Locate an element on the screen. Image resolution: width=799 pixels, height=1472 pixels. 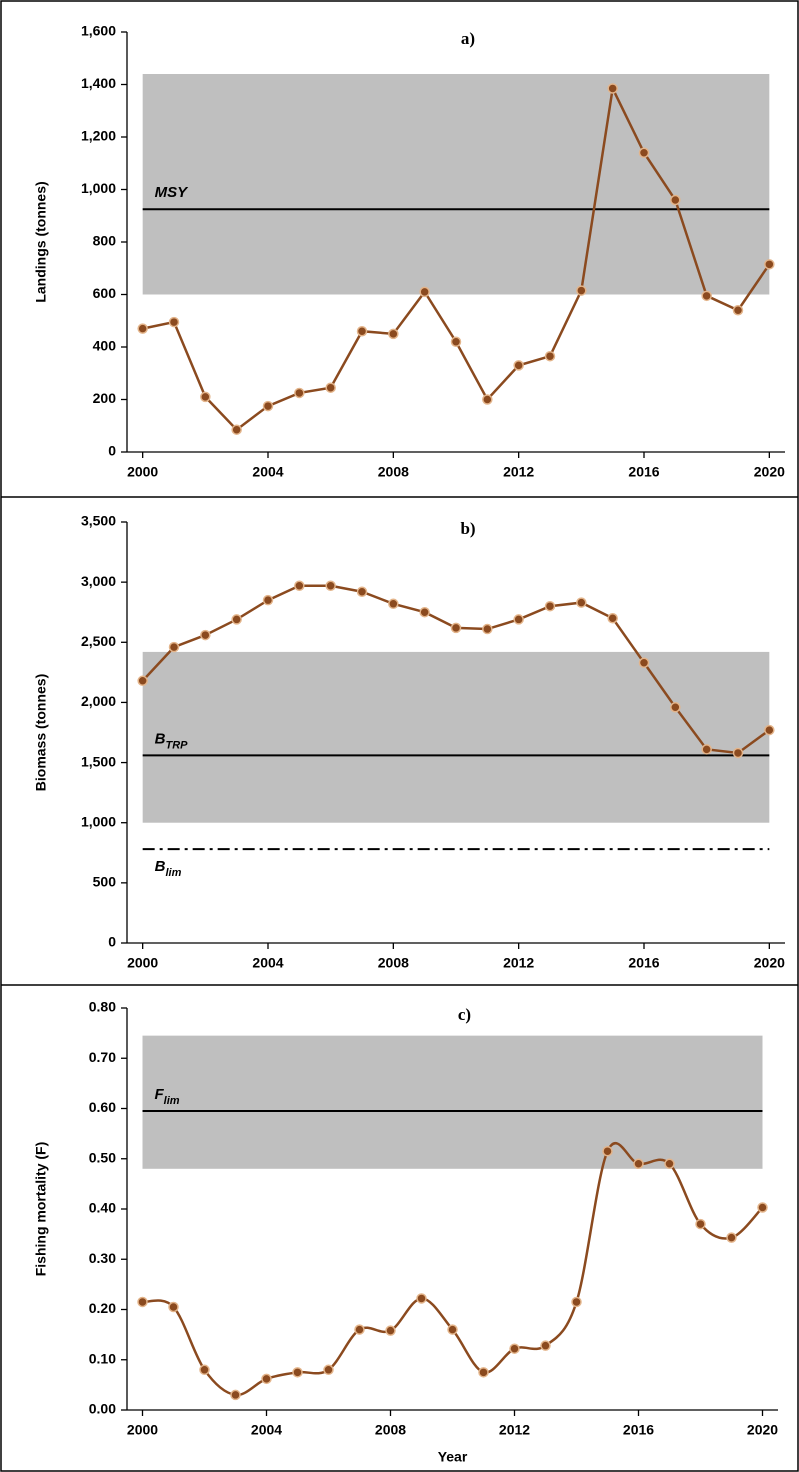
y-axis-title: Fishing mortality (F) is located at coordinates (41, 1209).